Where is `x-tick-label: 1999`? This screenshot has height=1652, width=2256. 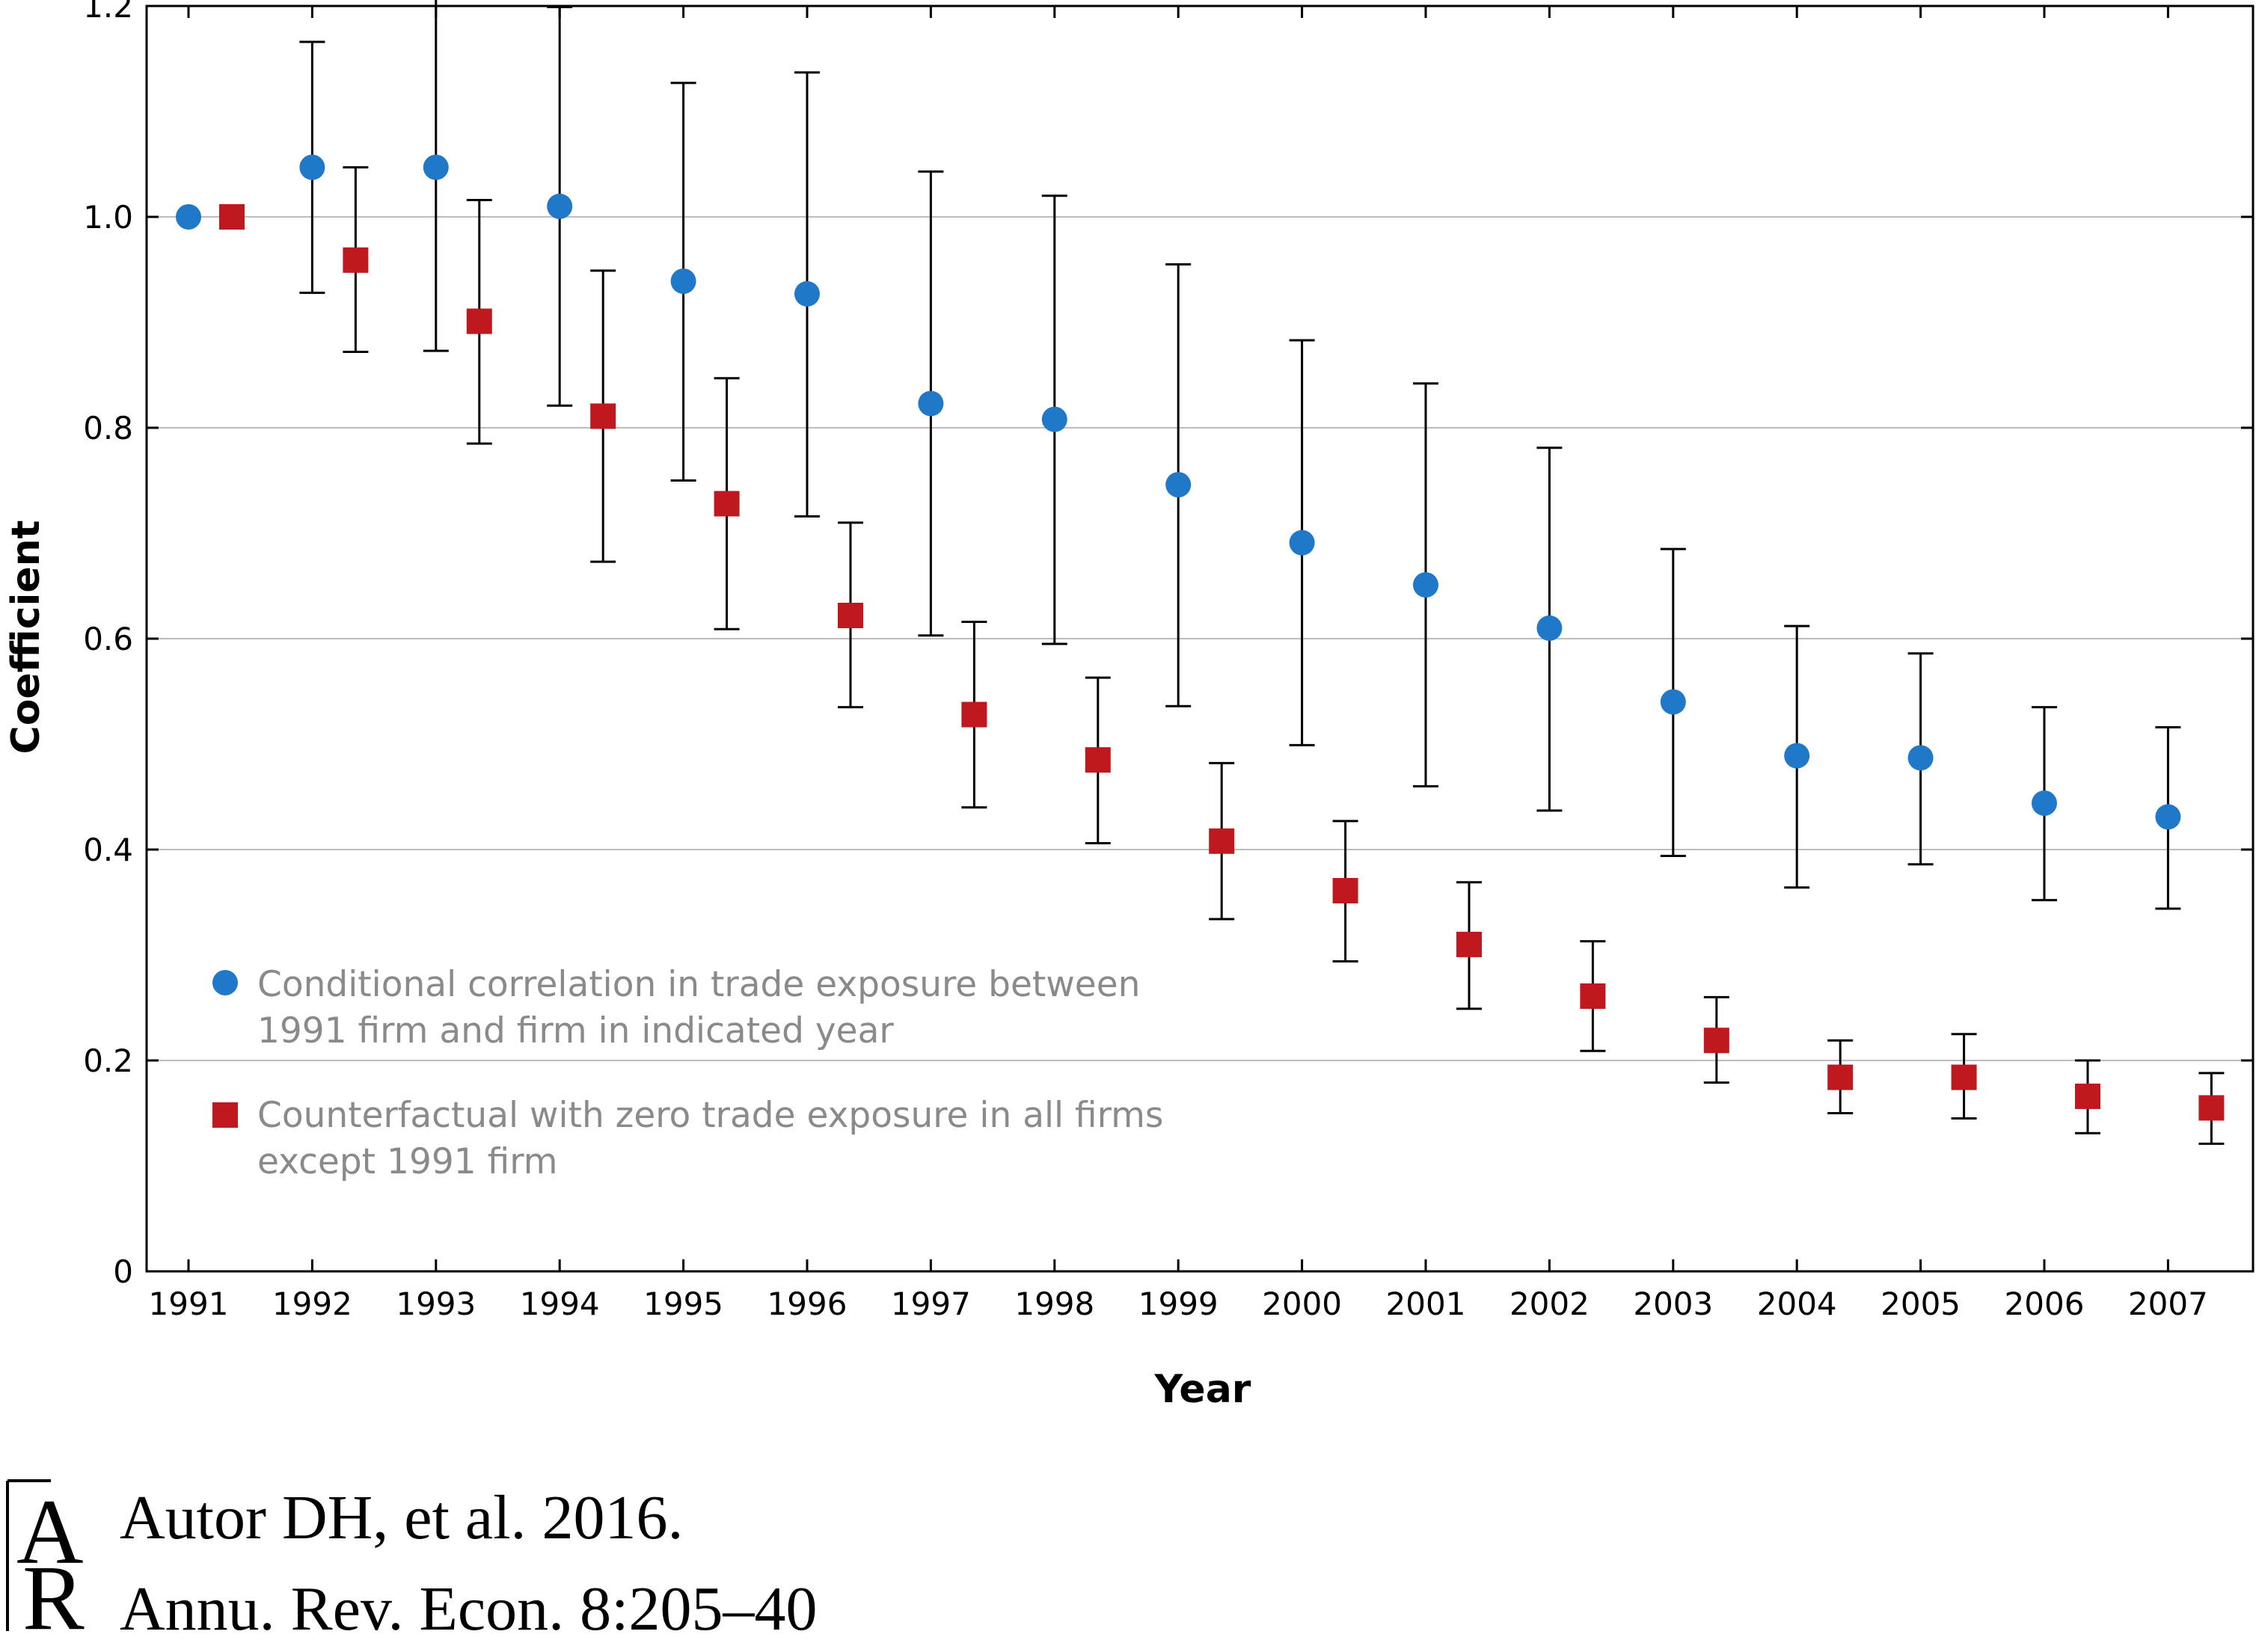
x-tick-label: 1999 is located at coordinates (1178, 1304).